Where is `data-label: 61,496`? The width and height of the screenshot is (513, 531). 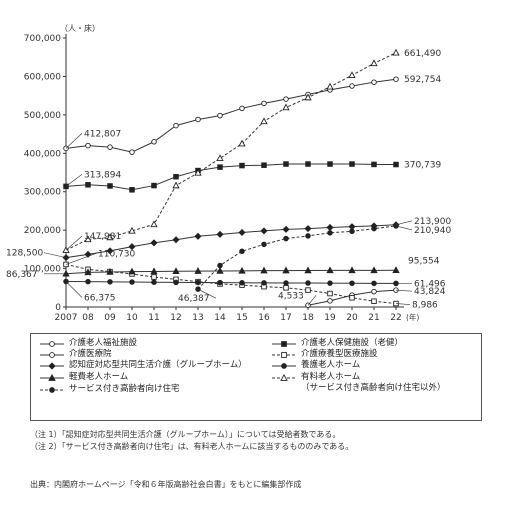 data-label: 61,496 is located at coordinates (430, 284).